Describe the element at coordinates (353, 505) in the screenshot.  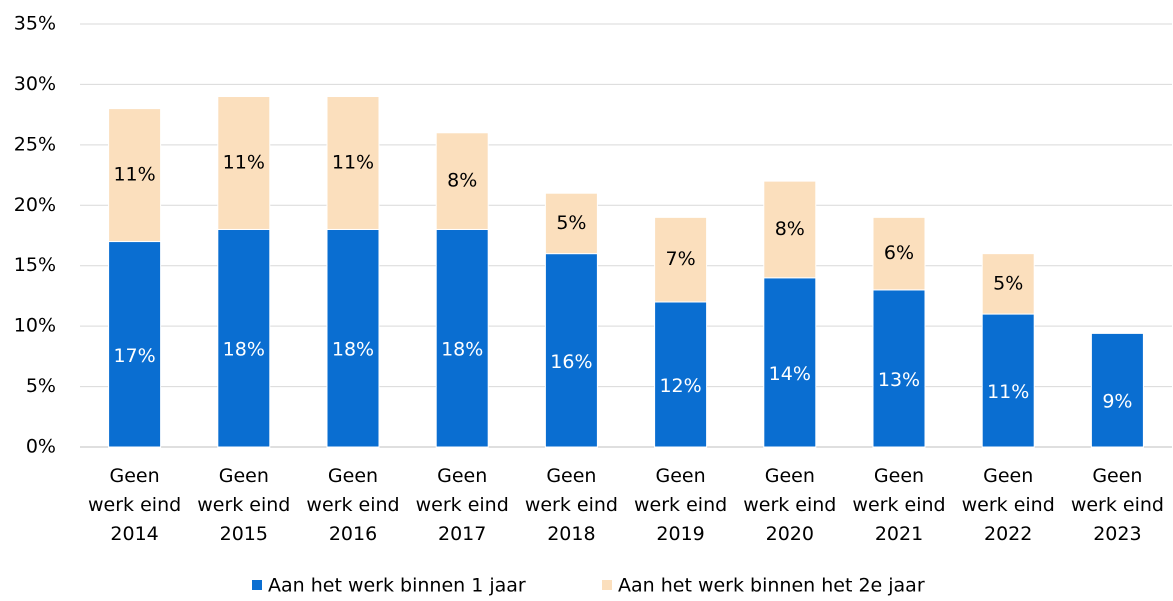
I see `x-tick-label: Geen werk eind 2016` at that location.